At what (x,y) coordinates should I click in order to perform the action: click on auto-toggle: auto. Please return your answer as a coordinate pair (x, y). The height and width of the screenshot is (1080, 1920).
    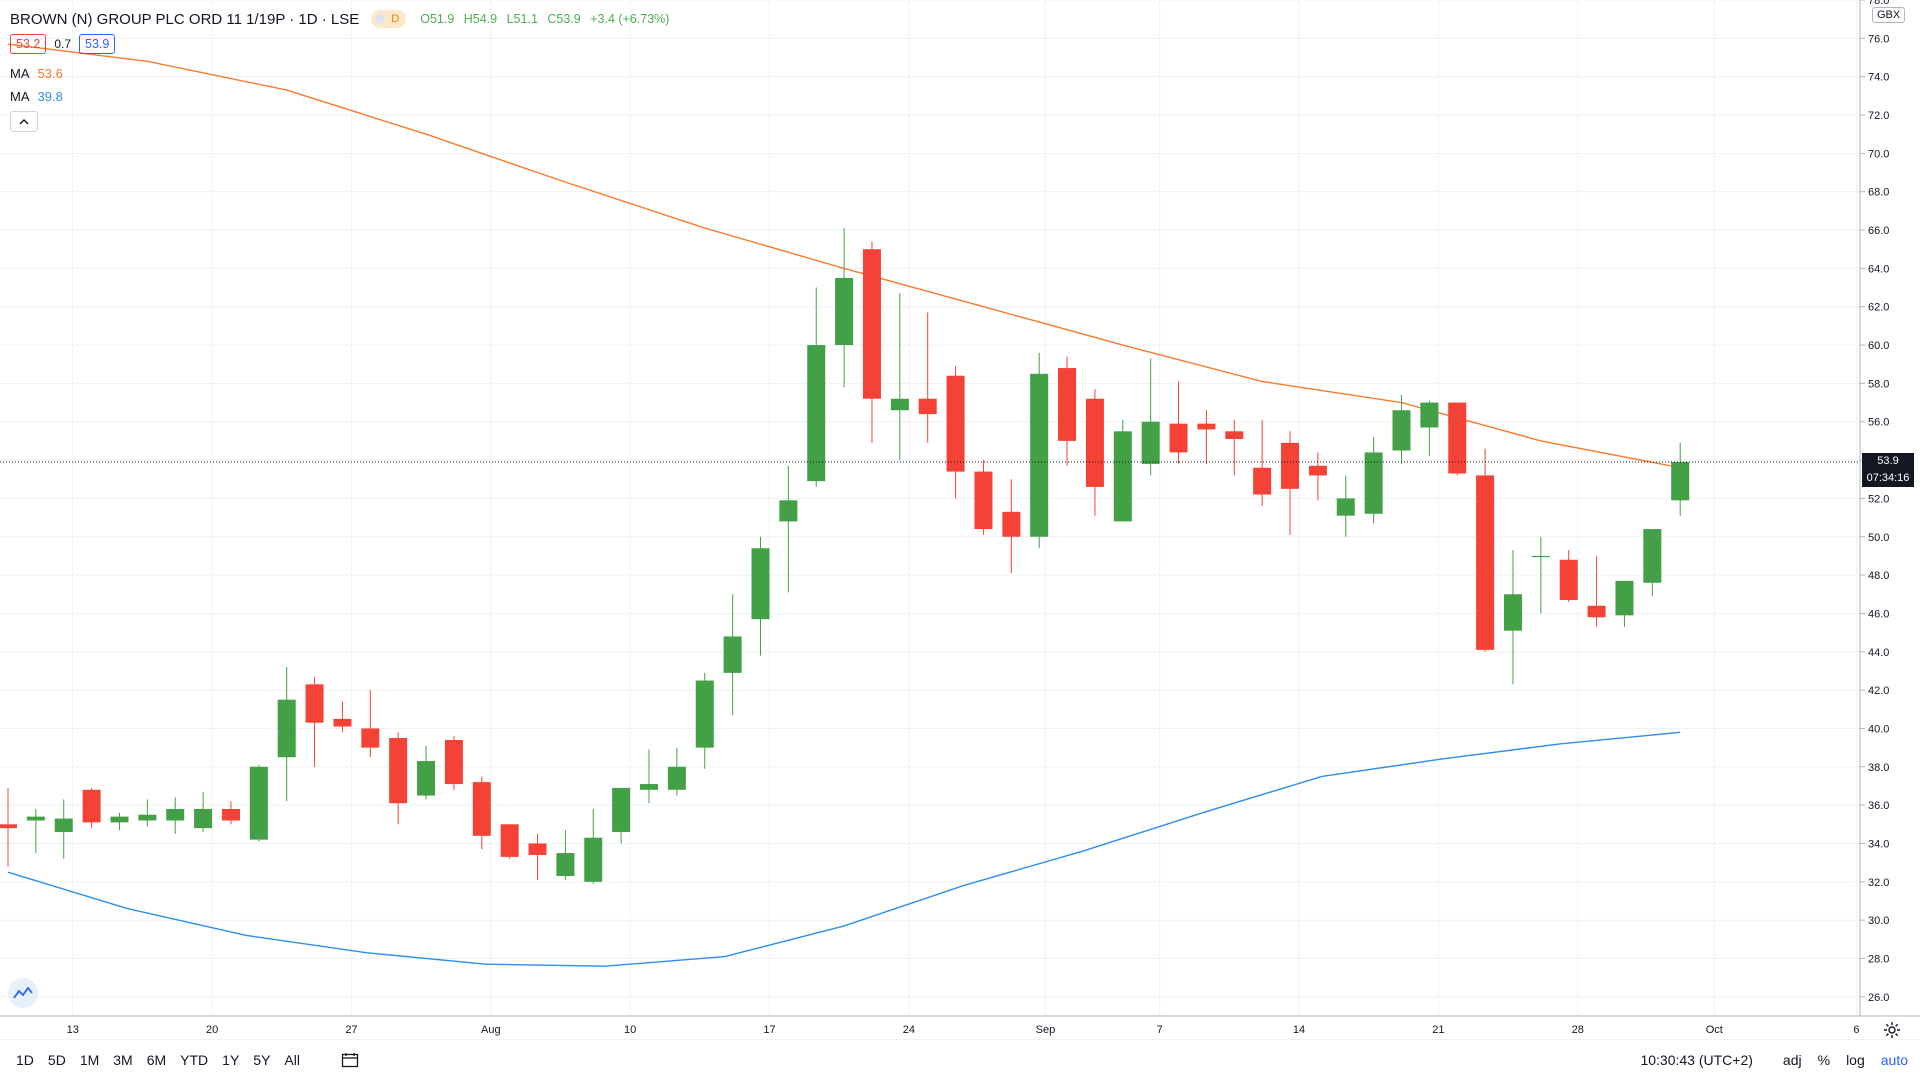
    Looking at the image, I should click on (1894, 1060).